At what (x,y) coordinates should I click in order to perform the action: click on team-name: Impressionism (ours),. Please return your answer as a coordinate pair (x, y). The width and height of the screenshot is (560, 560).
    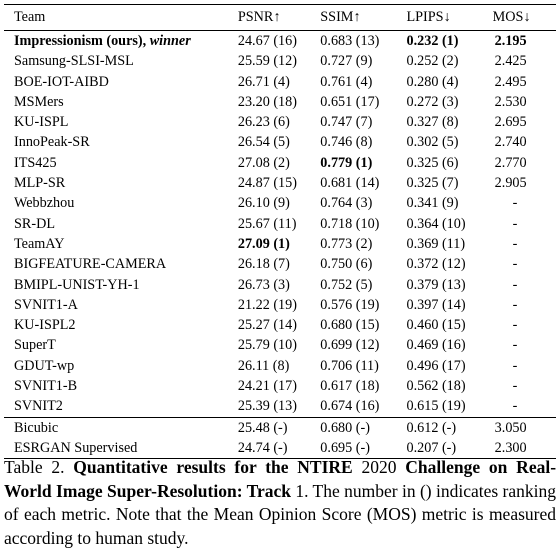
    Looking at the image, I should click on (82, 41).